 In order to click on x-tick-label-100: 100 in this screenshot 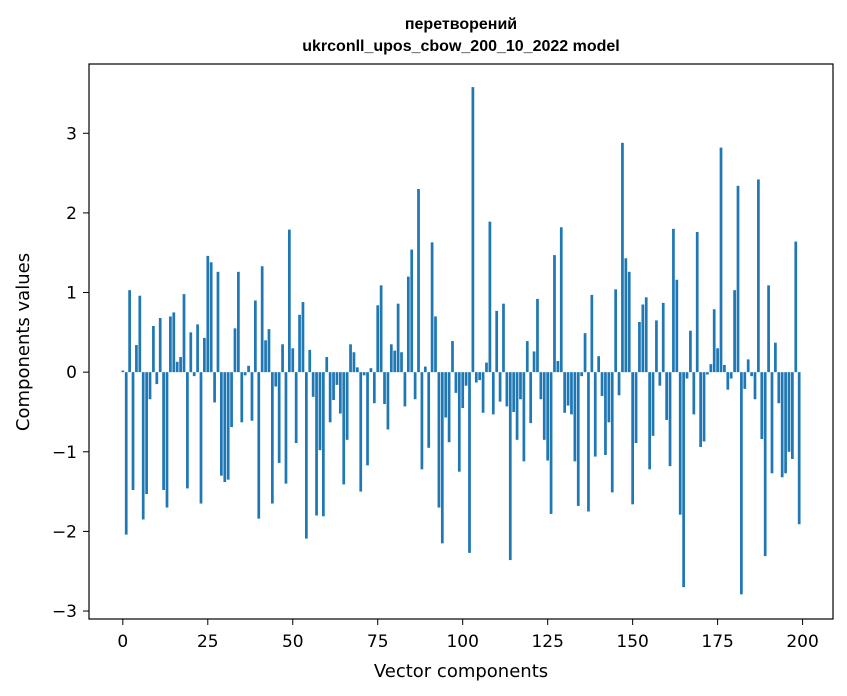, I will do `click(462, 642)`.